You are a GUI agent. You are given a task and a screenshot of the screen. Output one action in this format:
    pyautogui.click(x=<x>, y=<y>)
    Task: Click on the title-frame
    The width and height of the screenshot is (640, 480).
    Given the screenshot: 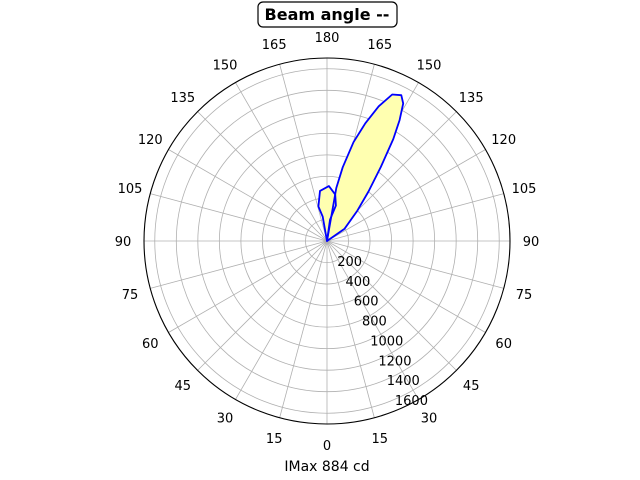 What is the action you would take?
    pyautogui.click(x=327, y=14)
    